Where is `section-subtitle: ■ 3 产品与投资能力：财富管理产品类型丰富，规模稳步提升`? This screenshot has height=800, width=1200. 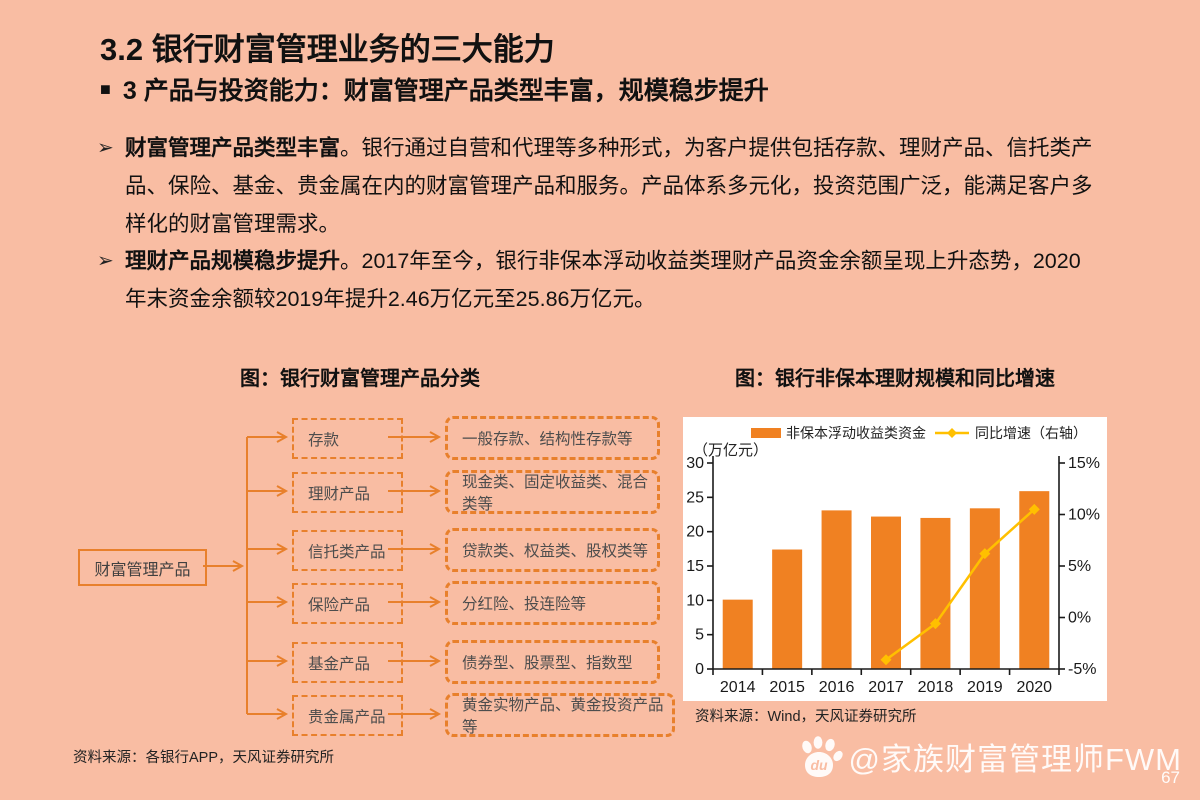
section-subtitle: ■ 3 产品与投资能力：财富管理产品类型丰富，规模稳步提升 is located at coordinates (434, 89).